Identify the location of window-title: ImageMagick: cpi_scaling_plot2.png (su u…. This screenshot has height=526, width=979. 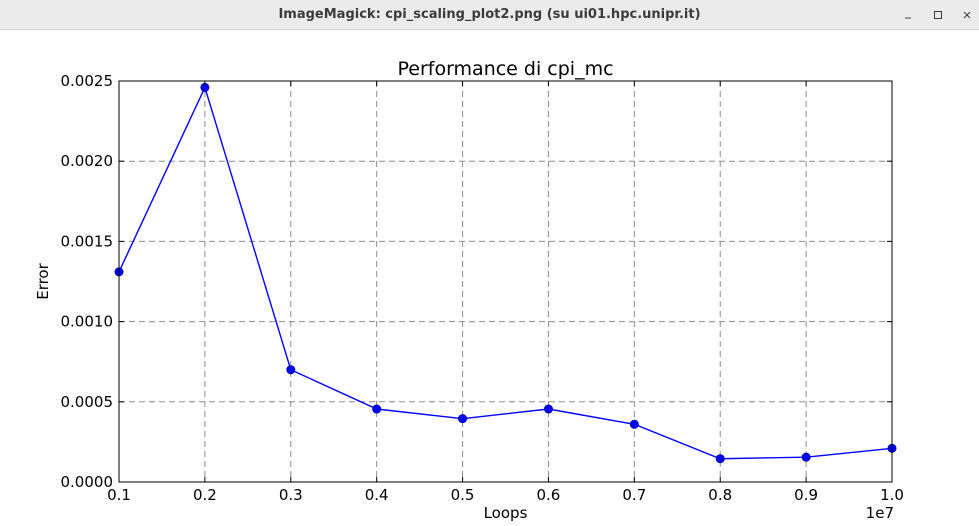
(489, 14).